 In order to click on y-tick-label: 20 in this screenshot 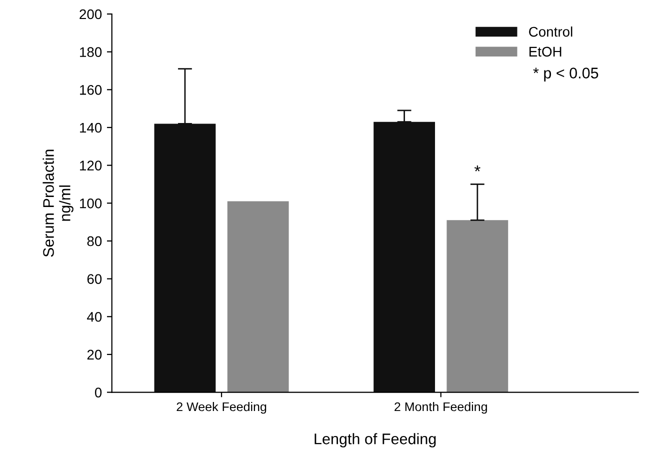, I will do `click(94, 355)`.